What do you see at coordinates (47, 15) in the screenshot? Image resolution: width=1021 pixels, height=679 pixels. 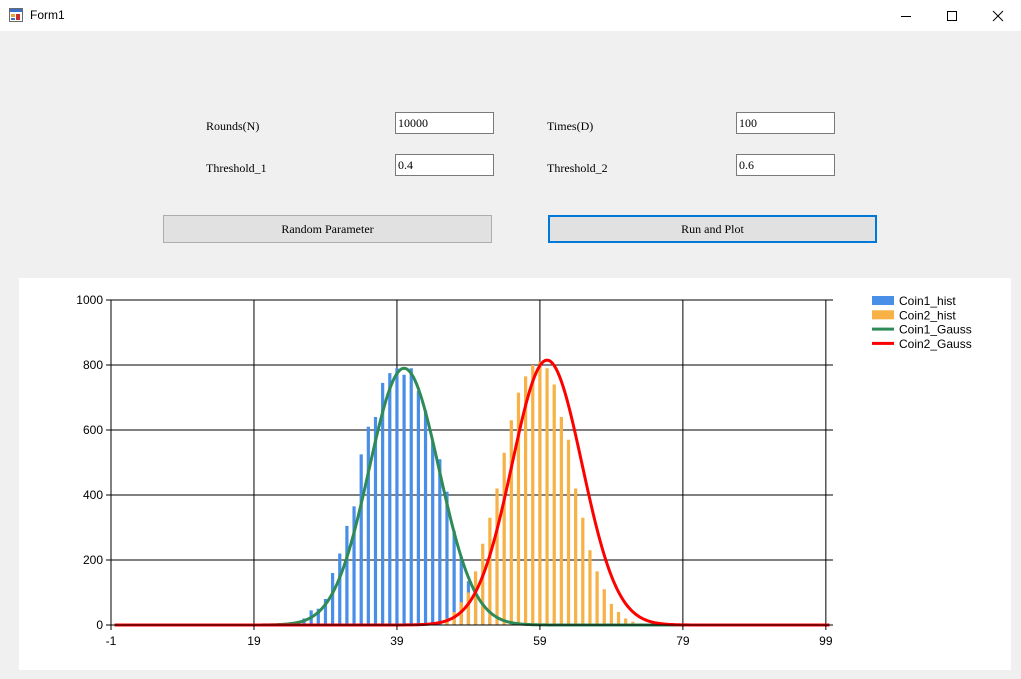 I see `window-title: Form1` at bounding box center [47, 15].